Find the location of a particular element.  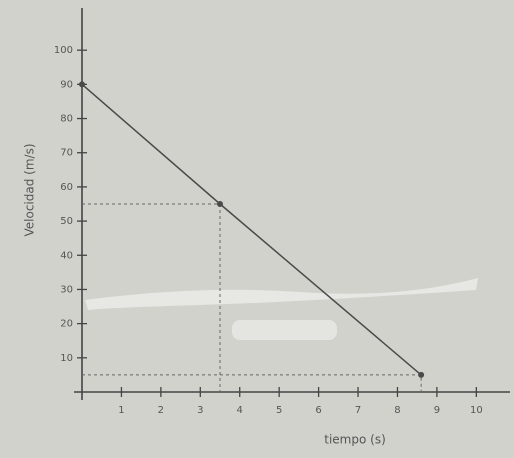

x-tick-label: 1 is located at coordinates (121, 410).